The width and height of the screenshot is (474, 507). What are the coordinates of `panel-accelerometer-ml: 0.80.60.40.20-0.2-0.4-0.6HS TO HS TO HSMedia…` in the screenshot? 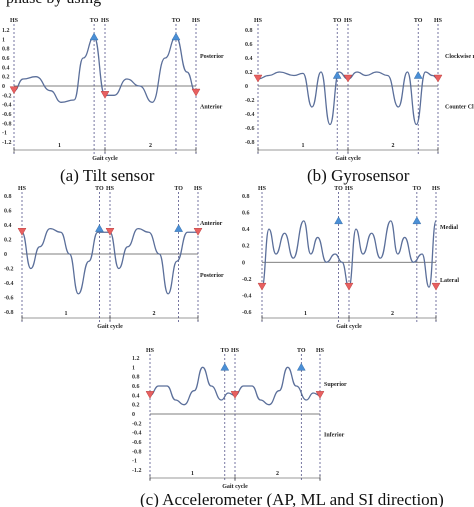 It's located at (350, 258).